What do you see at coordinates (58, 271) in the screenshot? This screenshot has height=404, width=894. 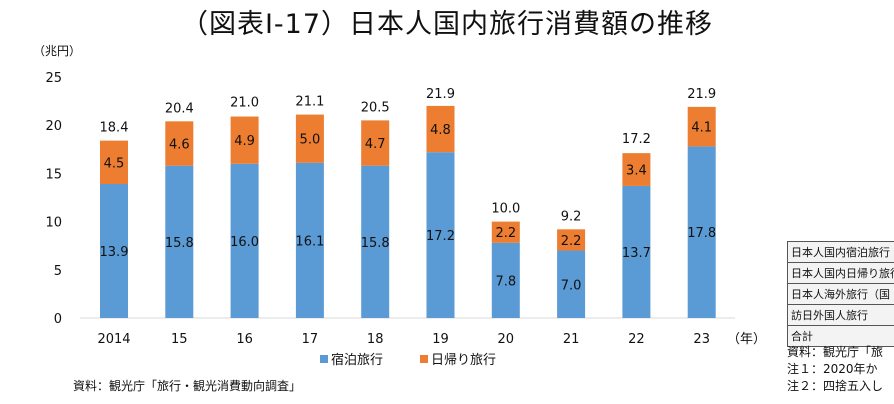 I see `y-tick-label: 5` at bounding box center [58, 271].